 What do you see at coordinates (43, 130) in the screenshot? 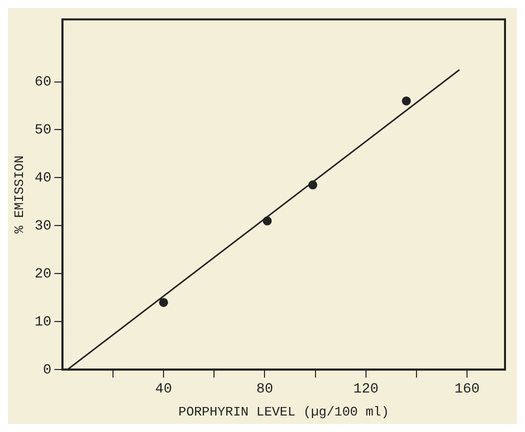
I see `y-tick-label: 50` at bounding box center [43, 130].